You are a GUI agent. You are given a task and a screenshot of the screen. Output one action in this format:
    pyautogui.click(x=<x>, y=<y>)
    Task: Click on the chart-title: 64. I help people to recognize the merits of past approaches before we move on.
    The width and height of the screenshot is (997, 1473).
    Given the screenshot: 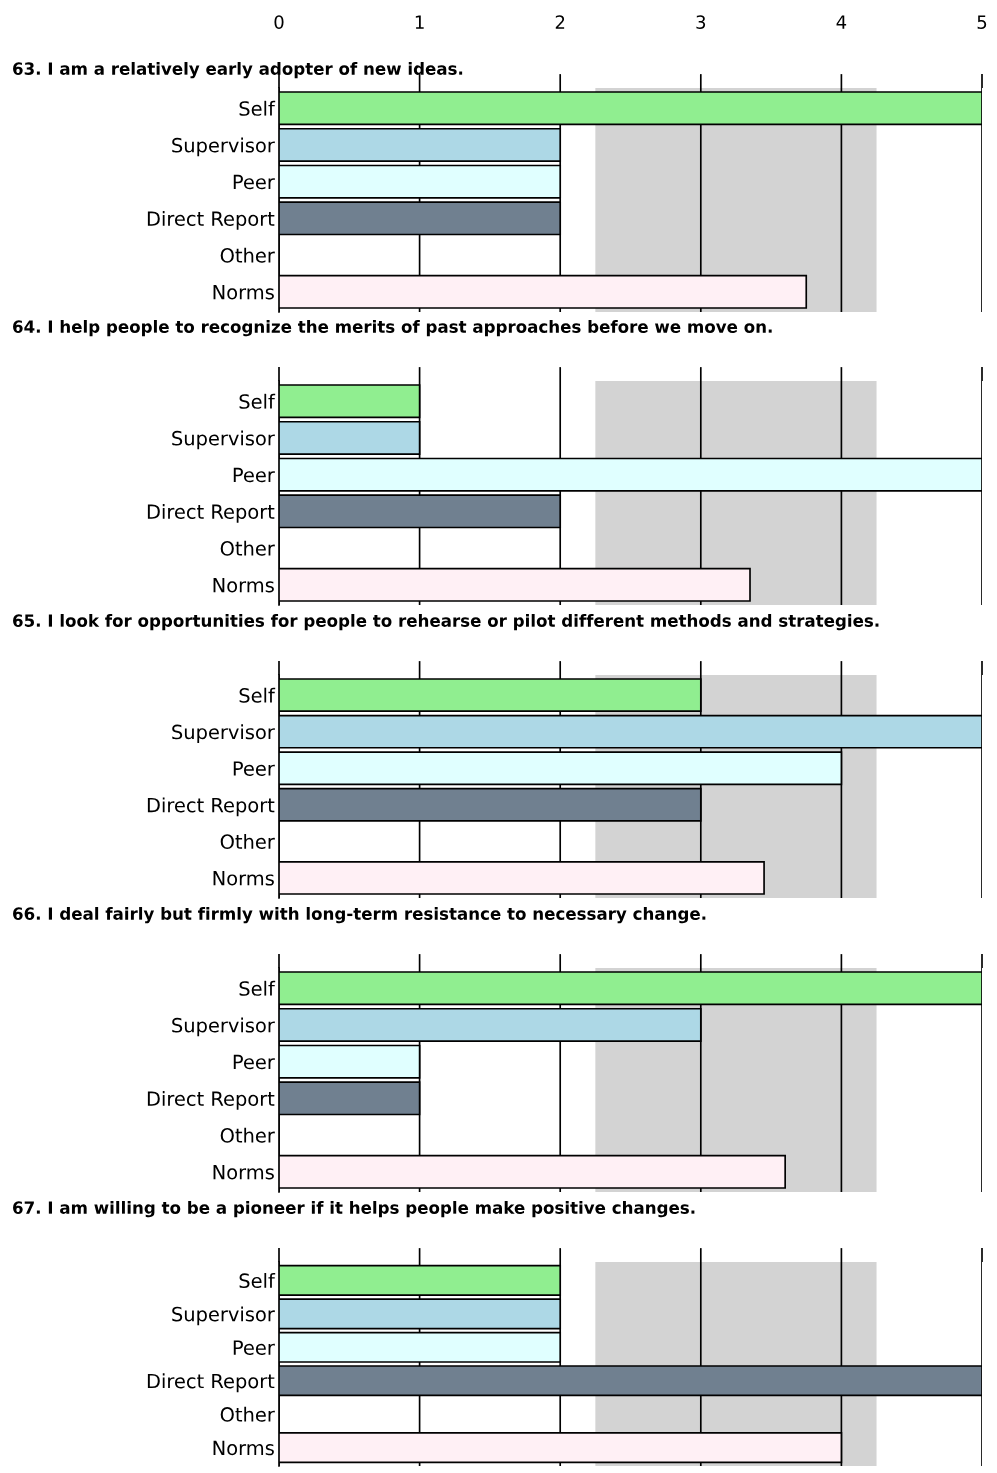 What is the action you would take?
    pyautogui.click(x=392, y=328)
    